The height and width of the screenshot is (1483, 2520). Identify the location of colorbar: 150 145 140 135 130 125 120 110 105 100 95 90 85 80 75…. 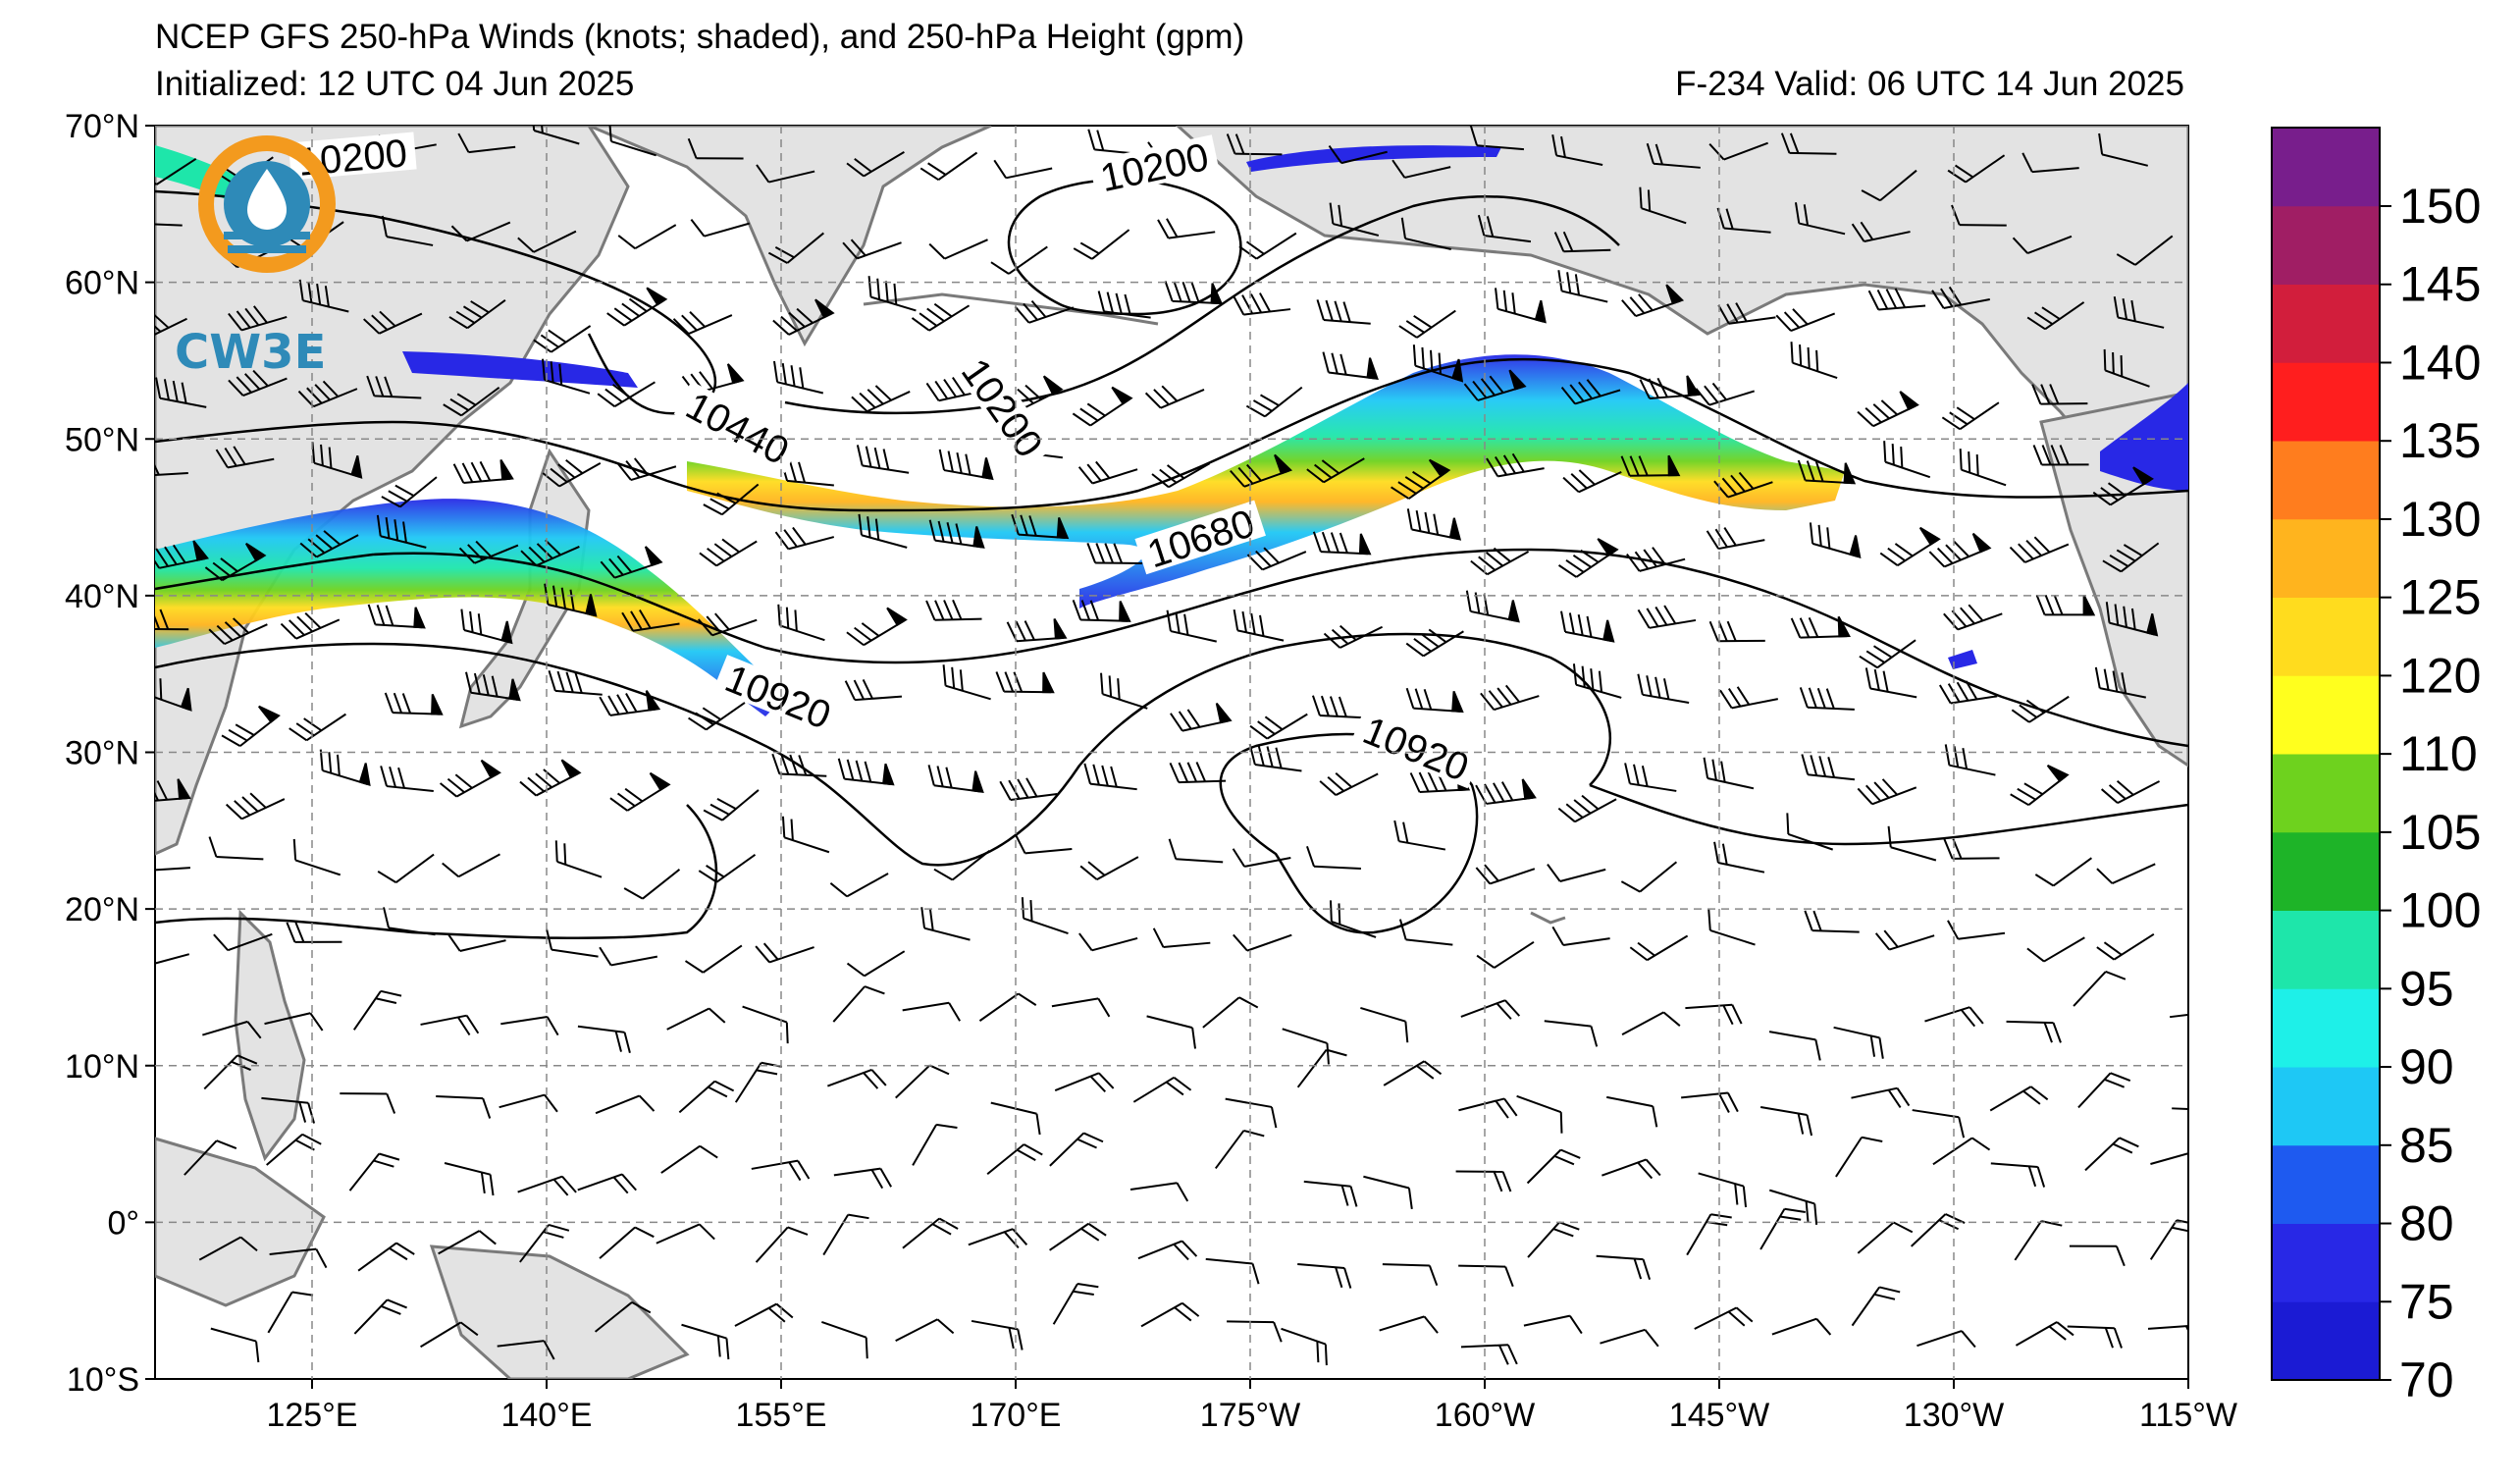
(2376, 767).